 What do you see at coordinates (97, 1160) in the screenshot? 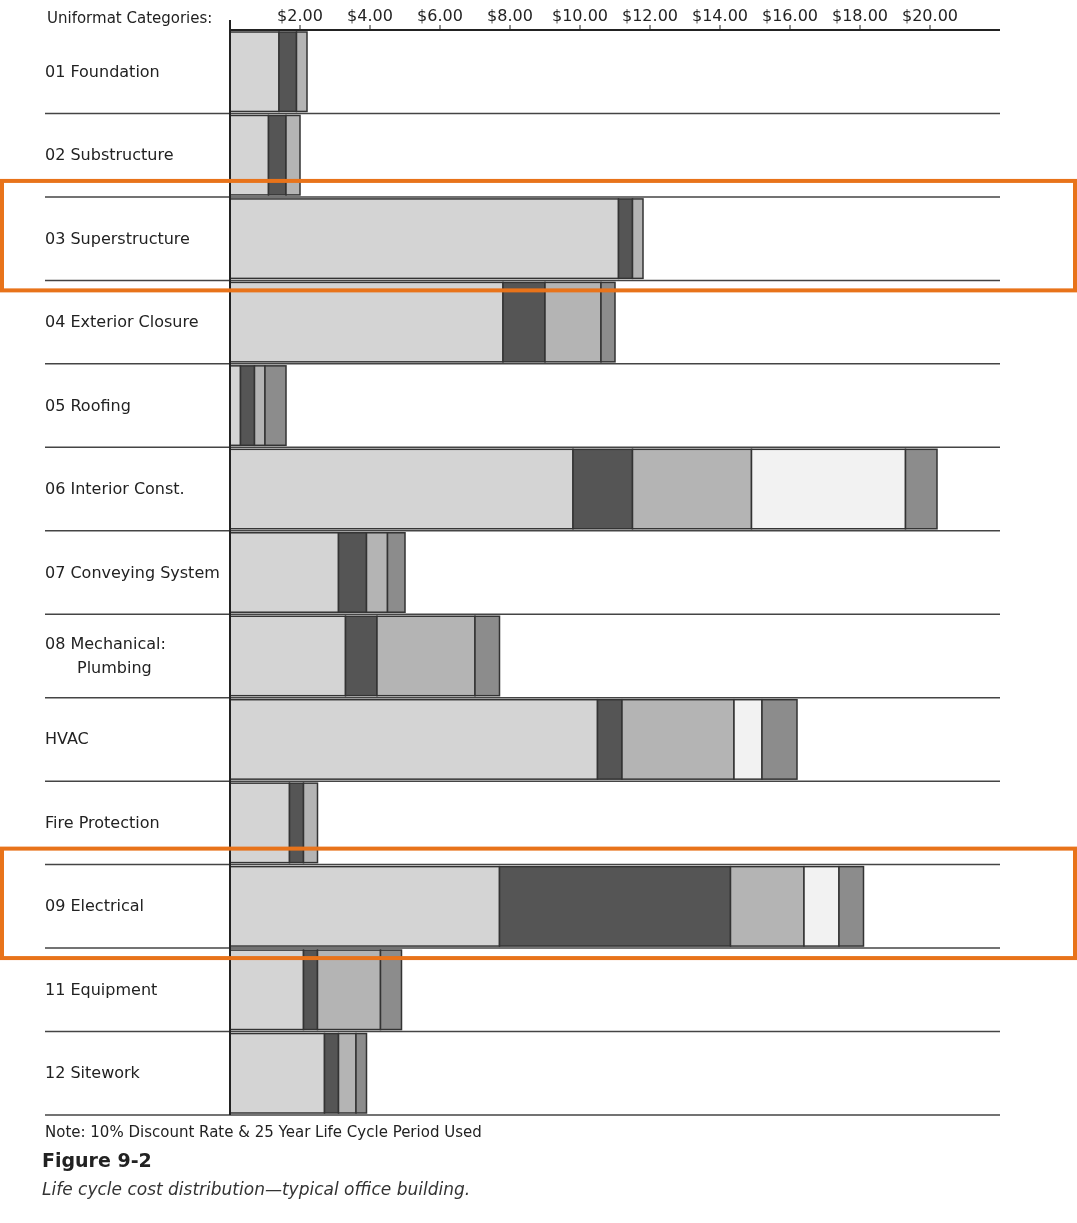
I see `text: Figure 9-2` at bounding box center [97, 1160].